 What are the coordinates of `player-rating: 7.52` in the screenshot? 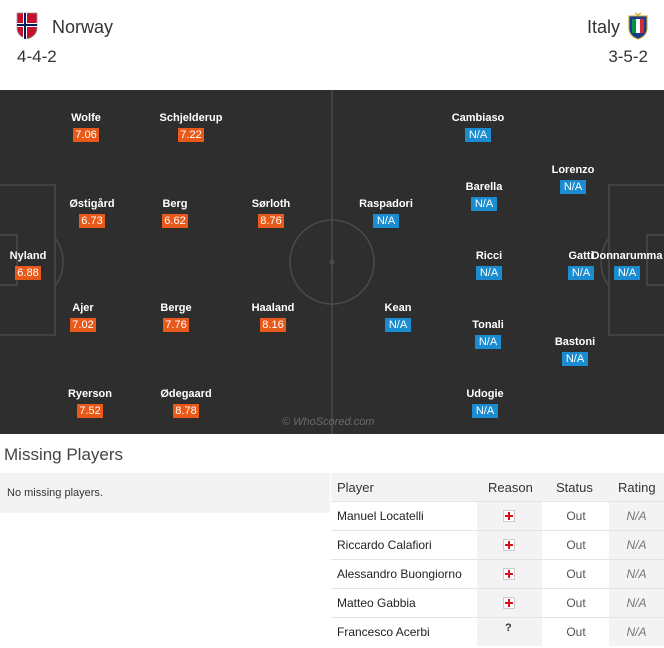 It's located at (90, 411).